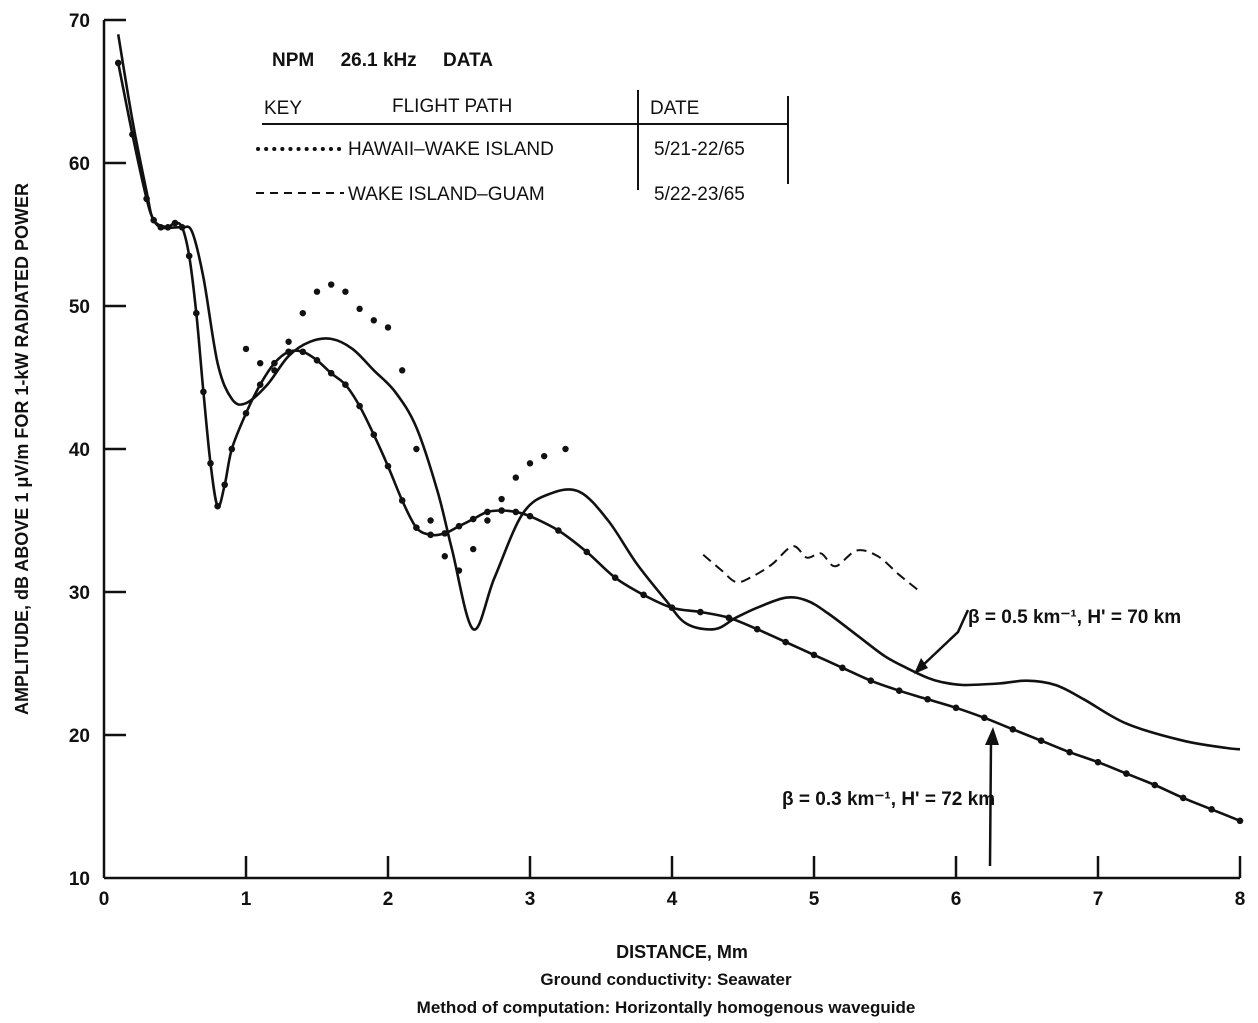 The image size is (1258, 1023). What do you see at coordinates (921, 666) in the screenshot?
I see `annotation-beta-05-arrowhead` at bounding box center [921, 666].